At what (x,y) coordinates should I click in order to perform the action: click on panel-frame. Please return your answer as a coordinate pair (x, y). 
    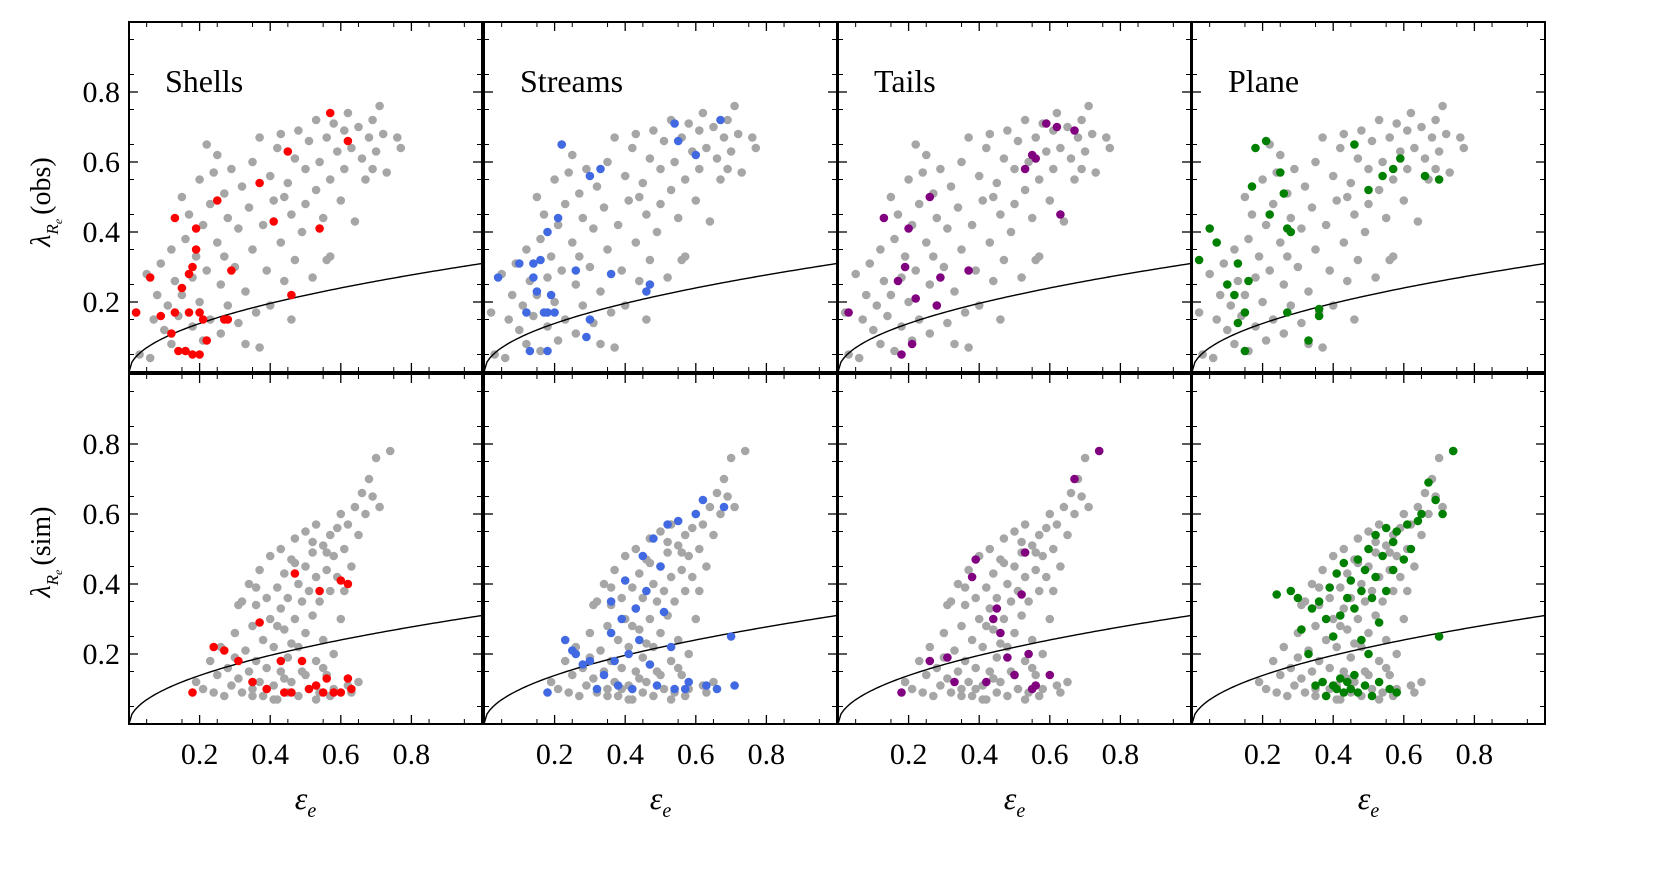
    Looking at the image, I should click on (1368, 549).